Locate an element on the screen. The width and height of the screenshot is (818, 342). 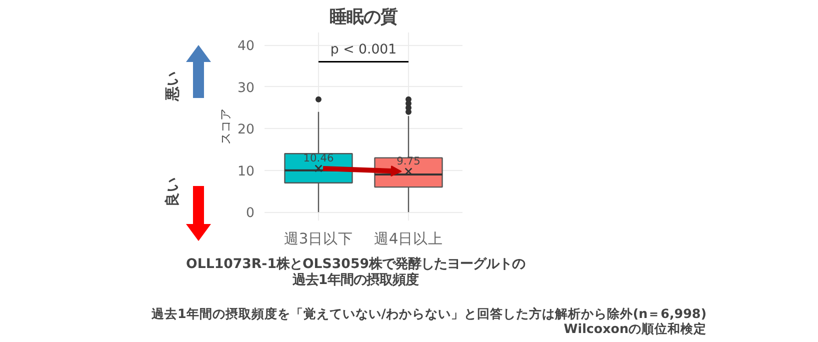
y-tick-label: 20 is located at coordinates (246, 130).